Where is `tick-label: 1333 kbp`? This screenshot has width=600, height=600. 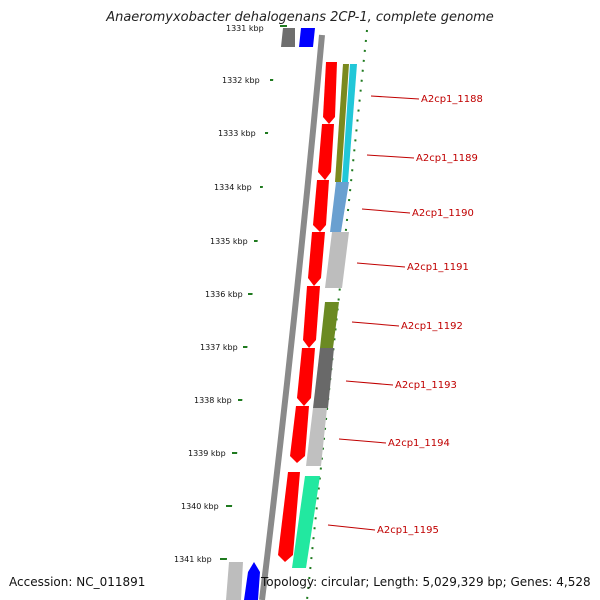 tick-label: 1333 kbp is located at coordinates (237, 133).